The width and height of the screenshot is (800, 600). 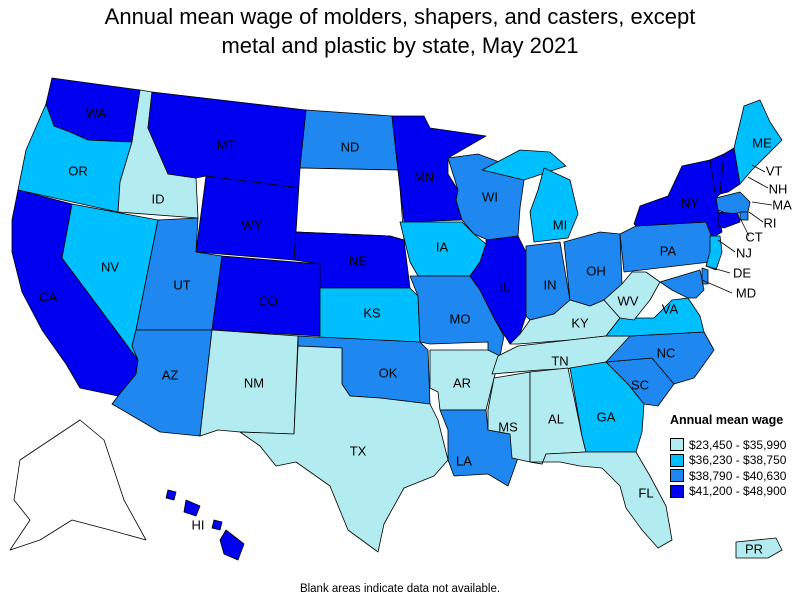 I want to click on state-ak, so click(x=78, y=485).